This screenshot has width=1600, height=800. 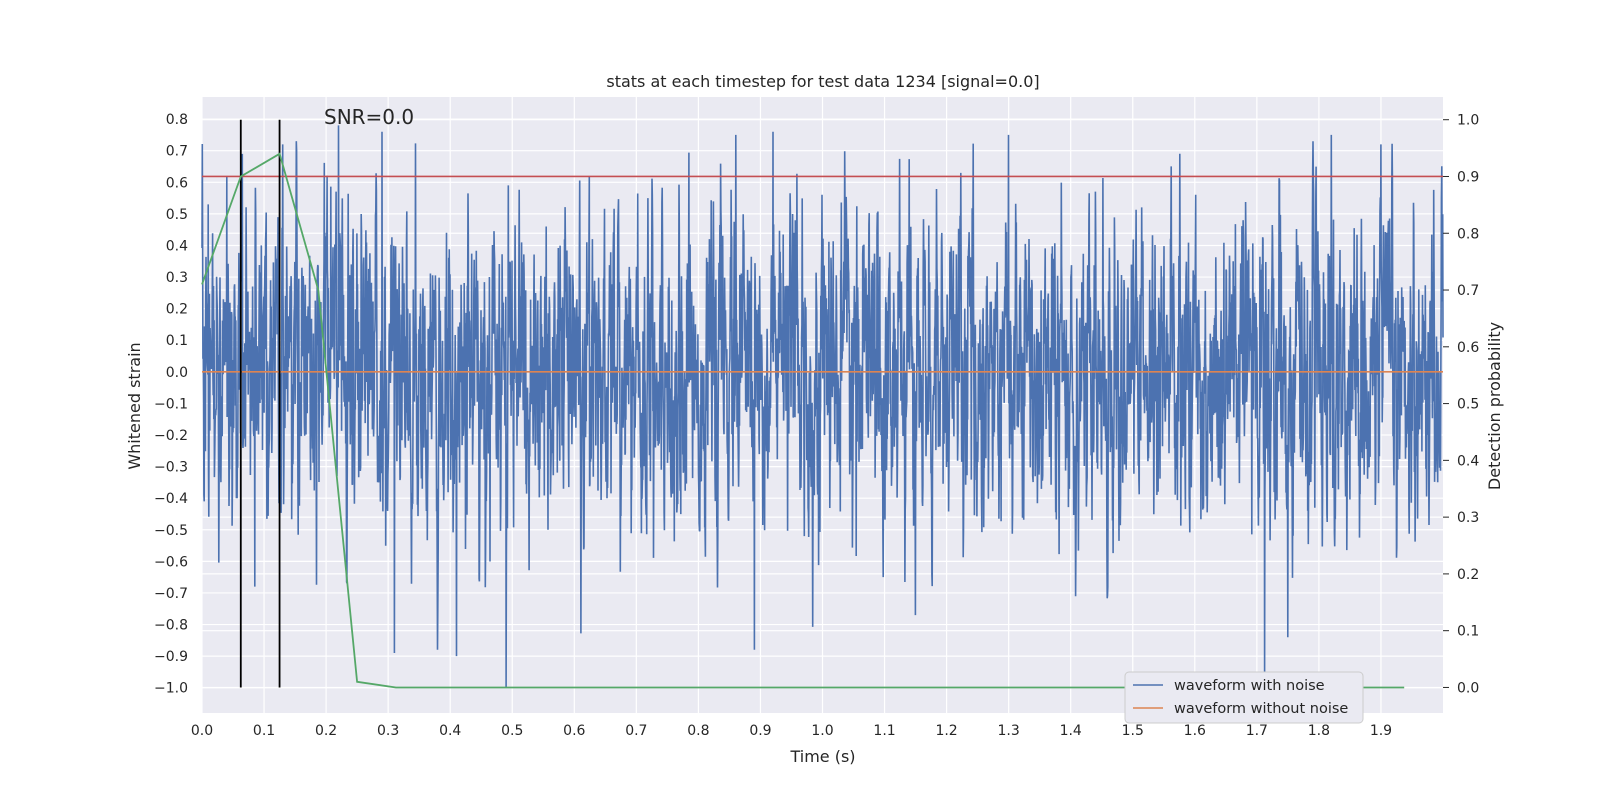 What do you see at coordinates (177, 120) in the screenshot?
I see `y-tick-label: 0.8` at bounding box center [177, 120].